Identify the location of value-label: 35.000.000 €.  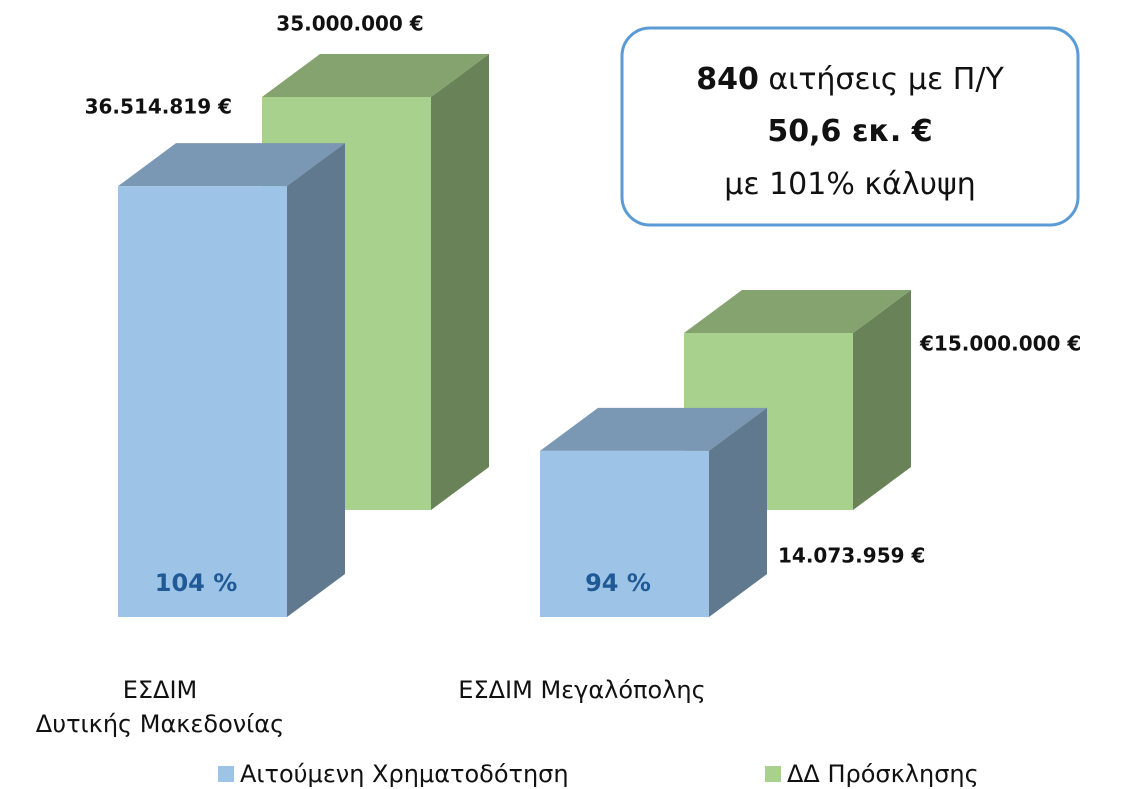
(349, 24).